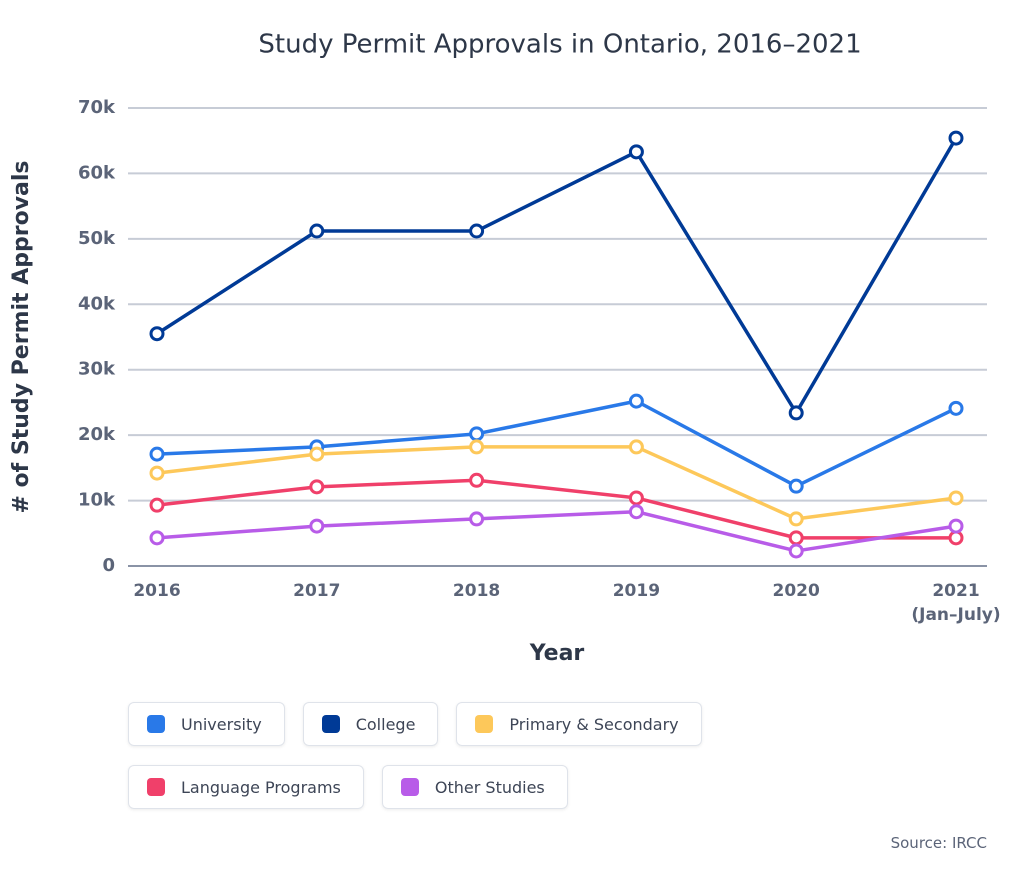 Image resolution: width=1024 pixels, height=879 pixels. What do you see at coordinates (97, 238) in the screenshot?
I see `y-tick-label: 50k` at bounding box center [97, 238].